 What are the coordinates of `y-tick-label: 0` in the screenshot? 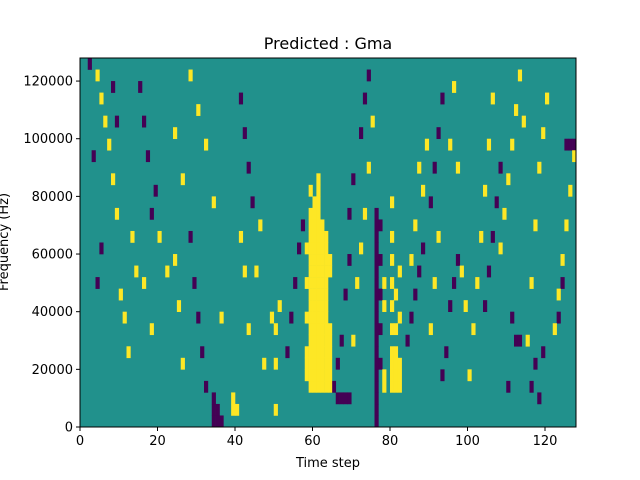 It's located at (69, 428).